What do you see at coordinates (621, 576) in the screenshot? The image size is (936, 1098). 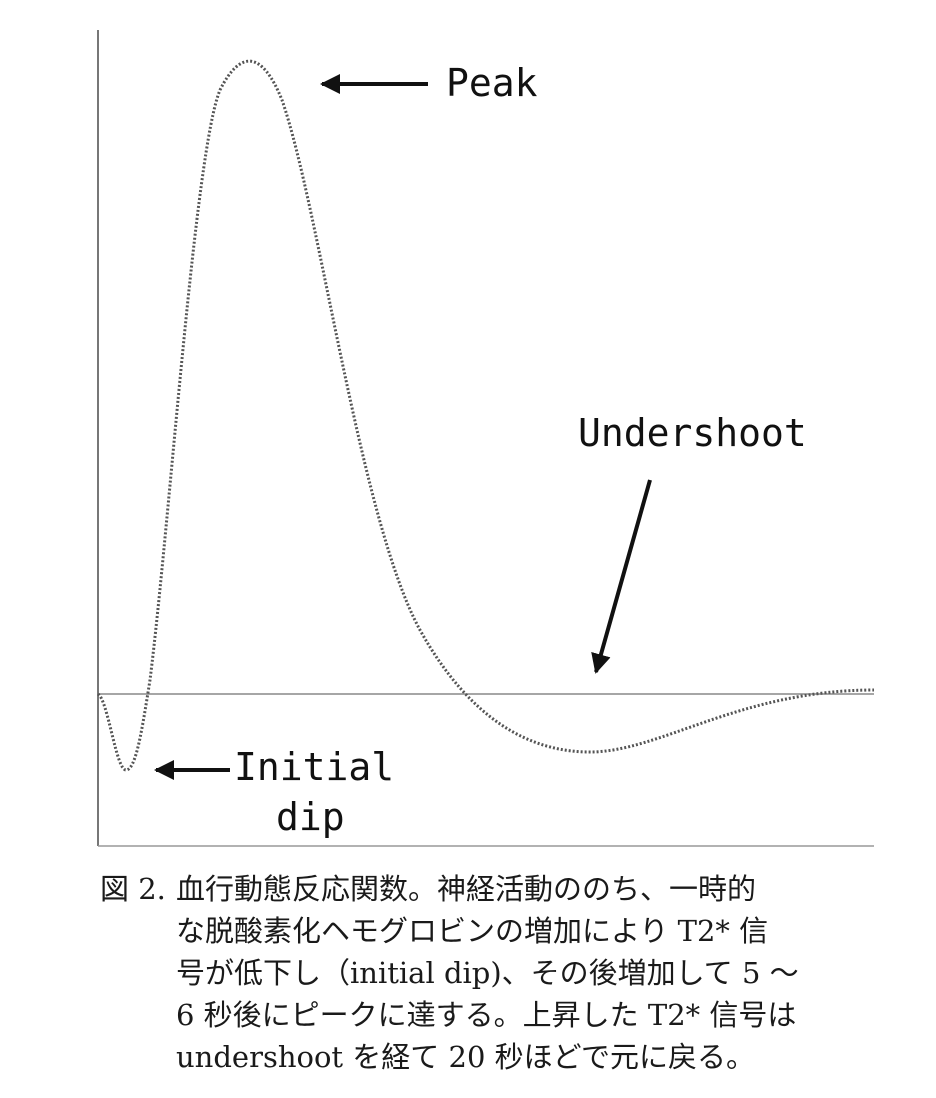 I see `undershoot-arrow` at bounding box center [621, 576].